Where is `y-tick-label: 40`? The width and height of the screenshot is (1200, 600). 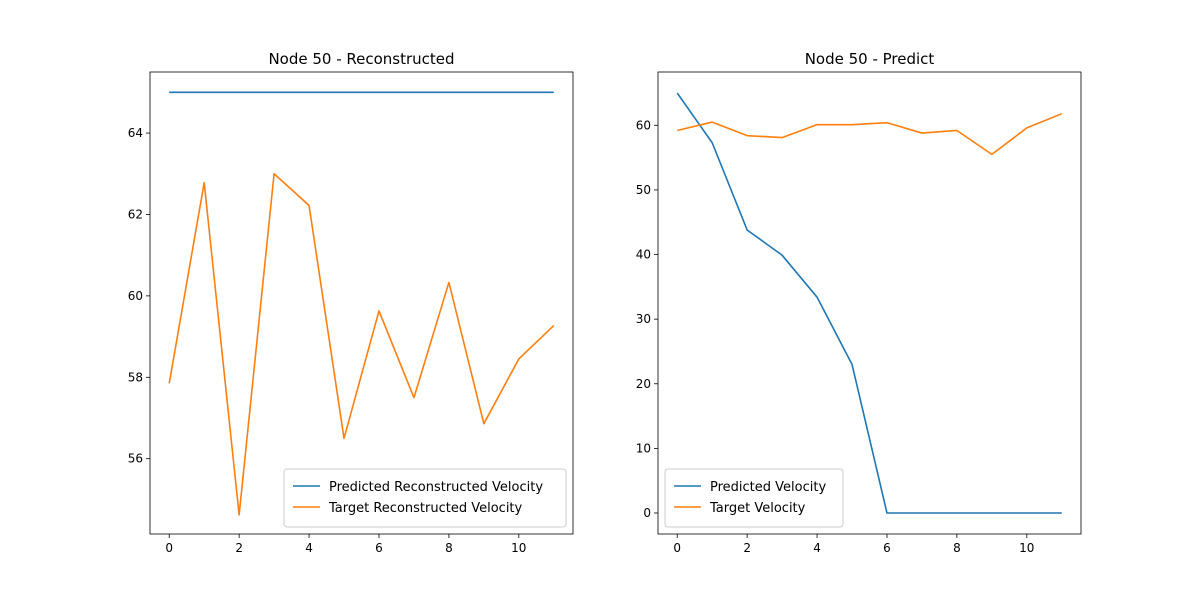 y-tick-label: 40 is located at coordinates (643, 255).